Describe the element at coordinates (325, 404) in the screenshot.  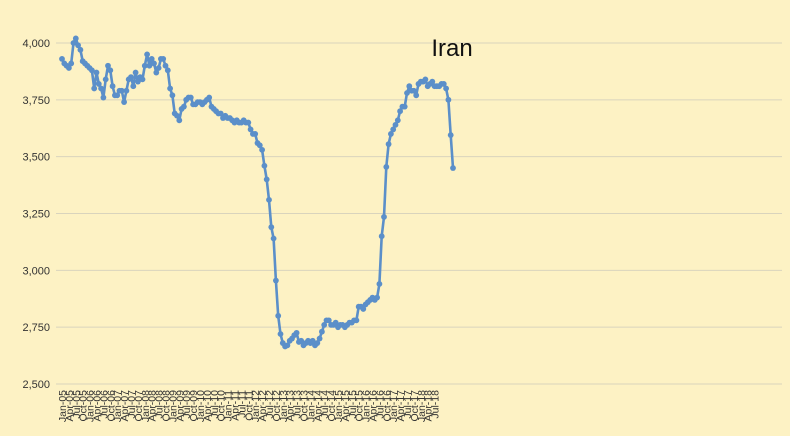
I see `x-tick-label: Jul-14` at that location.